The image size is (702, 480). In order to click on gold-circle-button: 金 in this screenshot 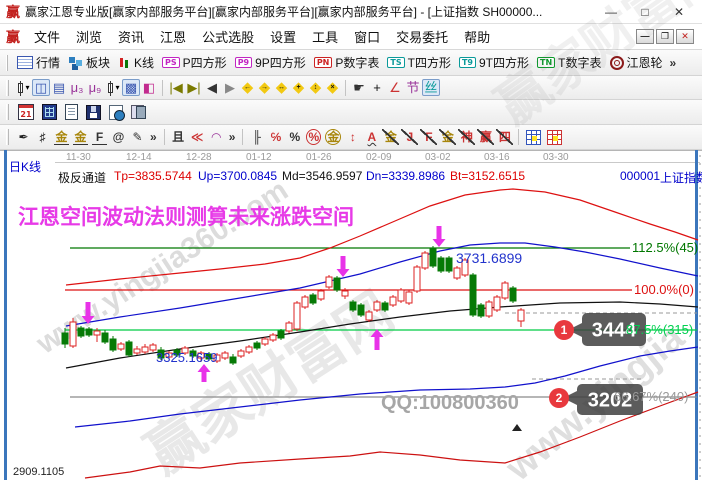, I will do `click(333, 137)`.